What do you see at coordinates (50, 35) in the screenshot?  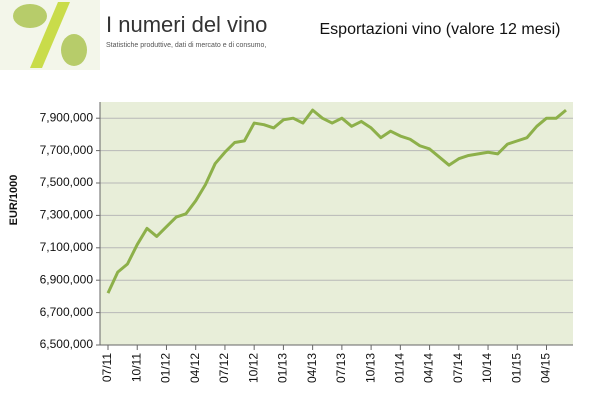 I see `percent-stroke` at bounding box center [50, 35].